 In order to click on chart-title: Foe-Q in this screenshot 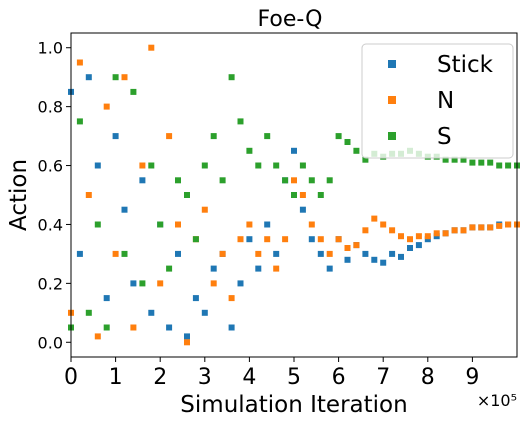, I will do `click(290, 19)`.